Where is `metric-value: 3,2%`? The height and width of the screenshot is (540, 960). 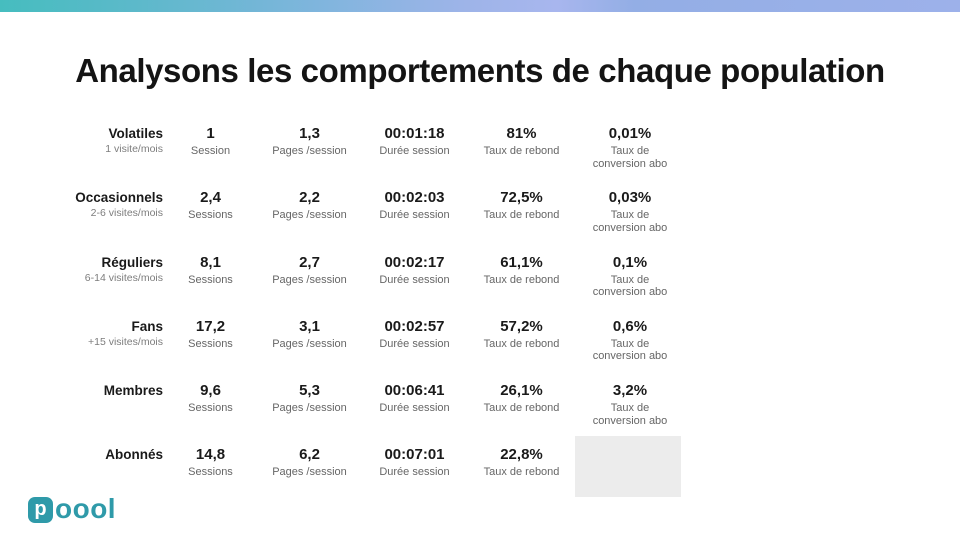 metric-value: 3,2% is located at coordinates (630, 391).